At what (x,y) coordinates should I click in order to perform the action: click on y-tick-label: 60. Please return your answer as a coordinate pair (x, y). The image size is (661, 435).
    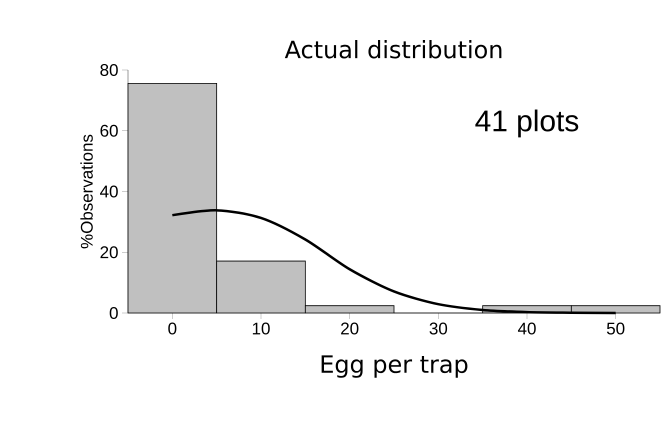
    Looking at the image, I should click on (109, 130).